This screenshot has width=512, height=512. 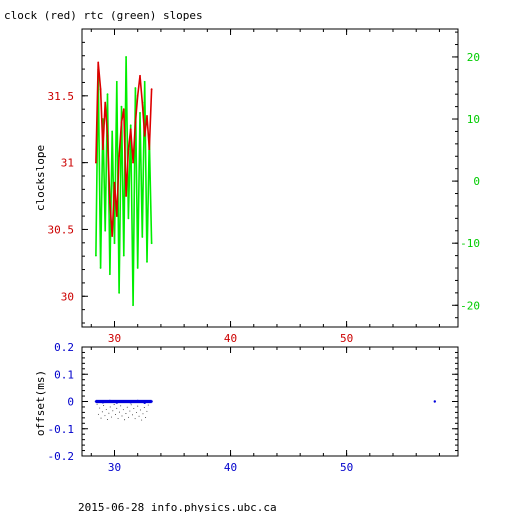 What do you see at coordinates (114, 467) in the screenshot?
I see `bottom-x-tick-label-0: 30` at bounding box center [114, 467].